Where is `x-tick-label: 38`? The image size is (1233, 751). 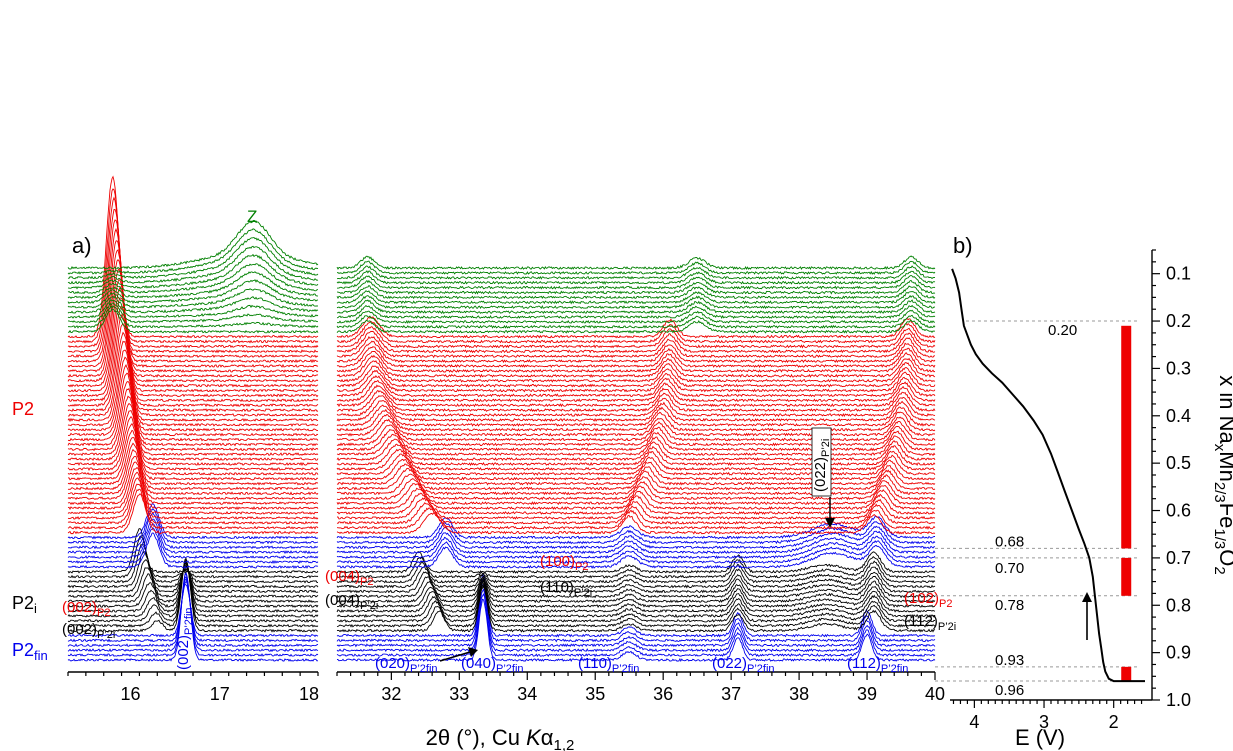
x-tick-label: 38 is located at coordinates (799, 694).